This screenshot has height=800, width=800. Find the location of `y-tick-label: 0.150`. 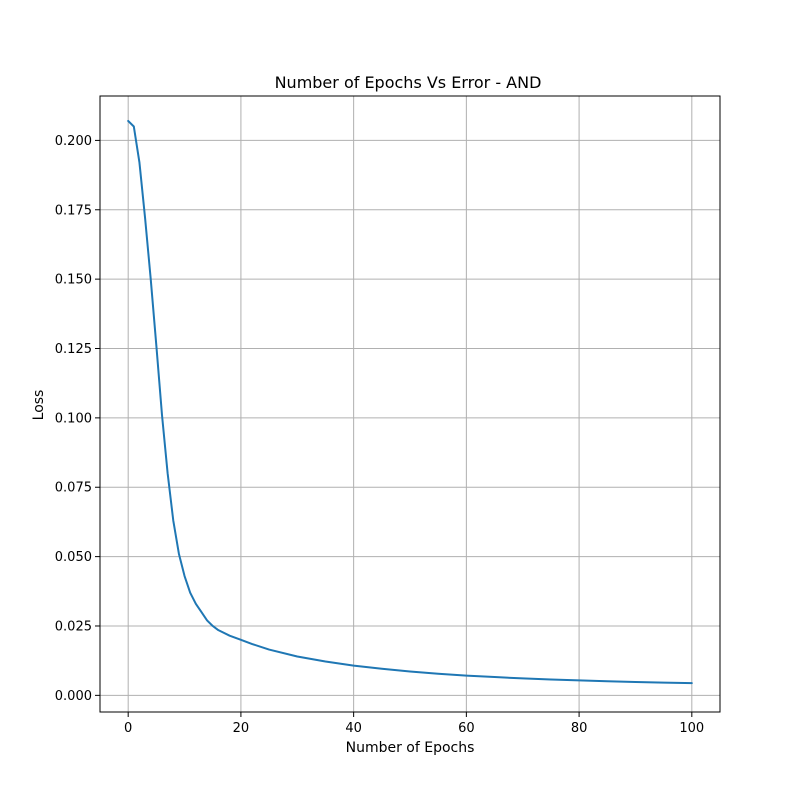

y-tick-label: 0.150 is located at coordinates (73, 280).